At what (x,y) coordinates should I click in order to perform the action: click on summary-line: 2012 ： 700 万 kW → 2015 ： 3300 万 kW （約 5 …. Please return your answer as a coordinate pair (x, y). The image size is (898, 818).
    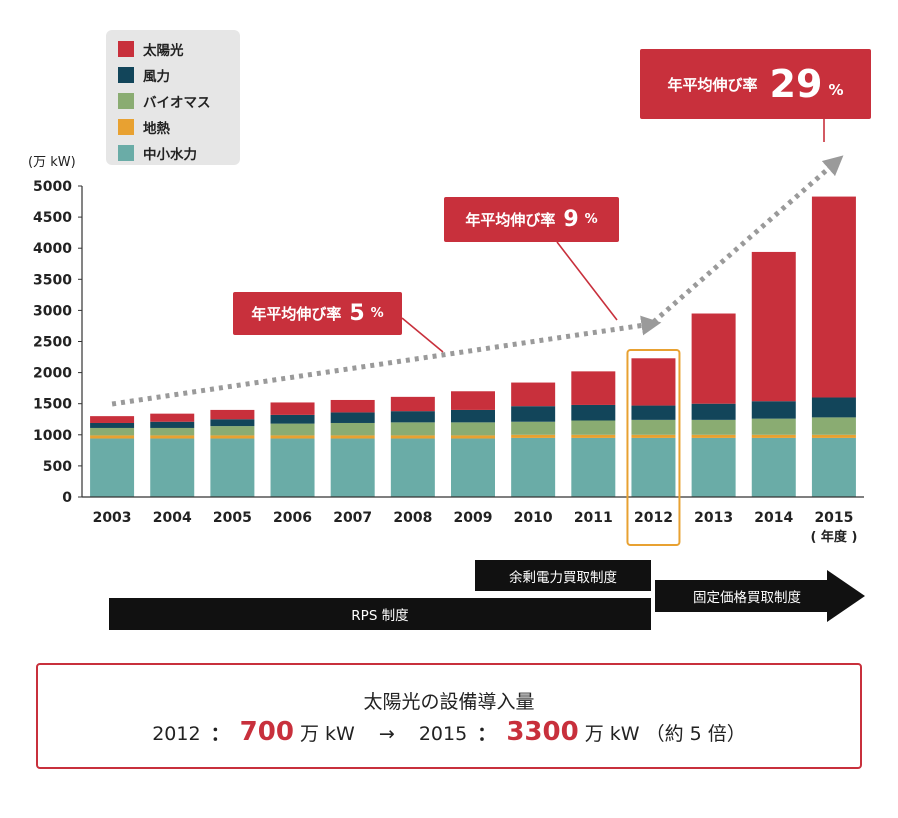
    Looking at the image, I should click on (449, 732).